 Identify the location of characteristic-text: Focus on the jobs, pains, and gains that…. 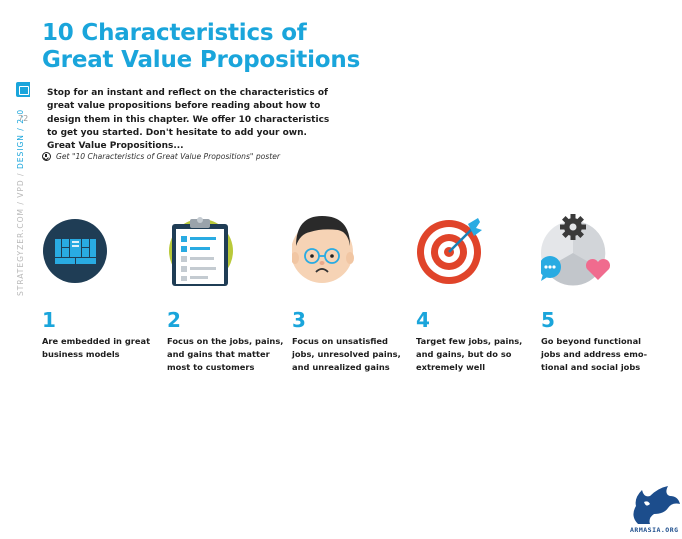
(225, 354).